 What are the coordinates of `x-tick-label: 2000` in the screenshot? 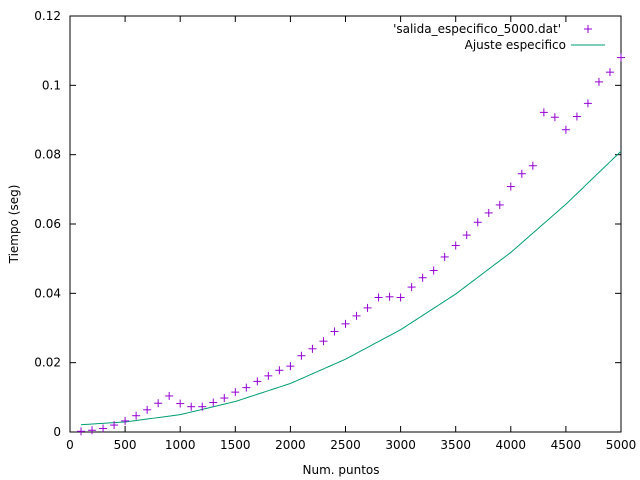 It's located at (290, 445).